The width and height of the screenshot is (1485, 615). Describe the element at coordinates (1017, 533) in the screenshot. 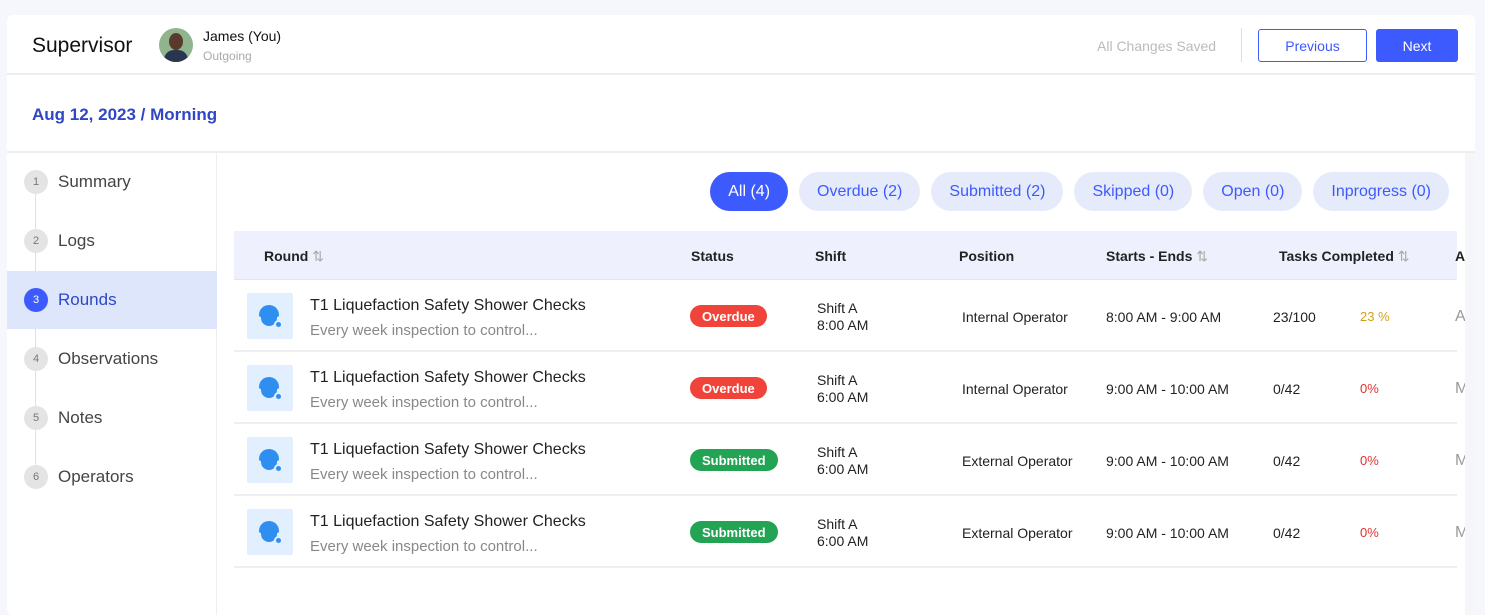

I see `position: External Operator` at that location.